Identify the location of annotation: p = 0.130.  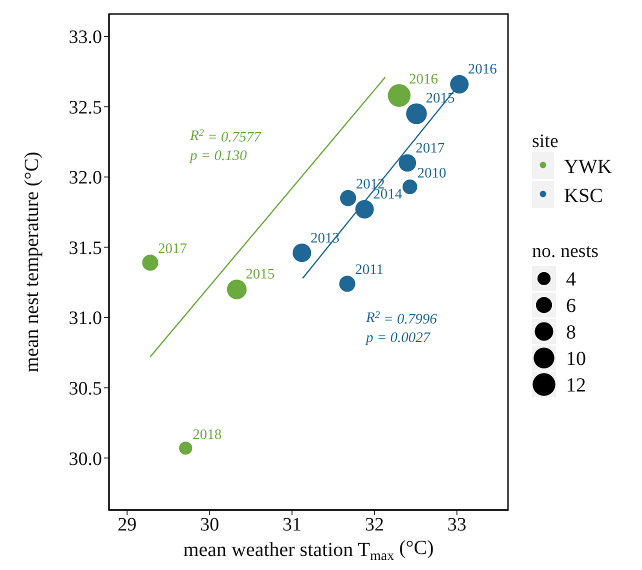
(218, 156).